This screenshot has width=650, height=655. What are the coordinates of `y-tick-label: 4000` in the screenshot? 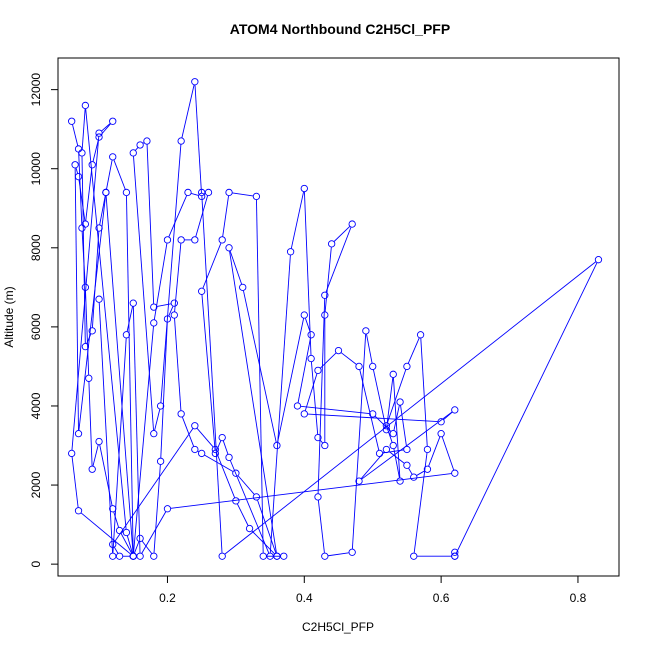 It's located at (36, 405).